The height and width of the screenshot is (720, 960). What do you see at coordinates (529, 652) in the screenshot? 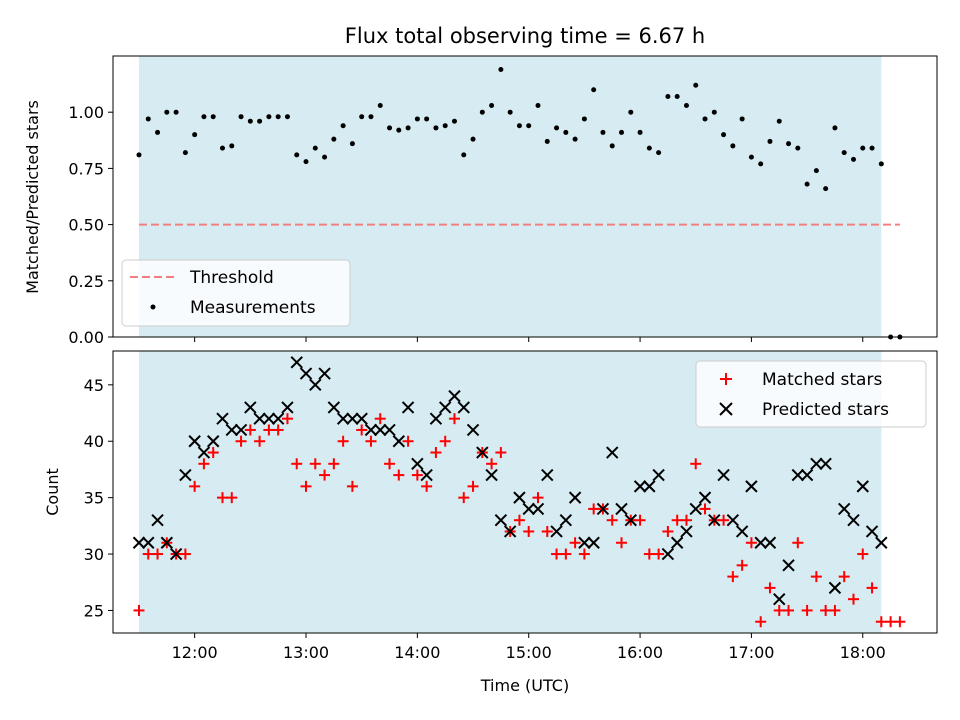
I see `x-tick-label: 15:00` at bounding box center [529, 652].